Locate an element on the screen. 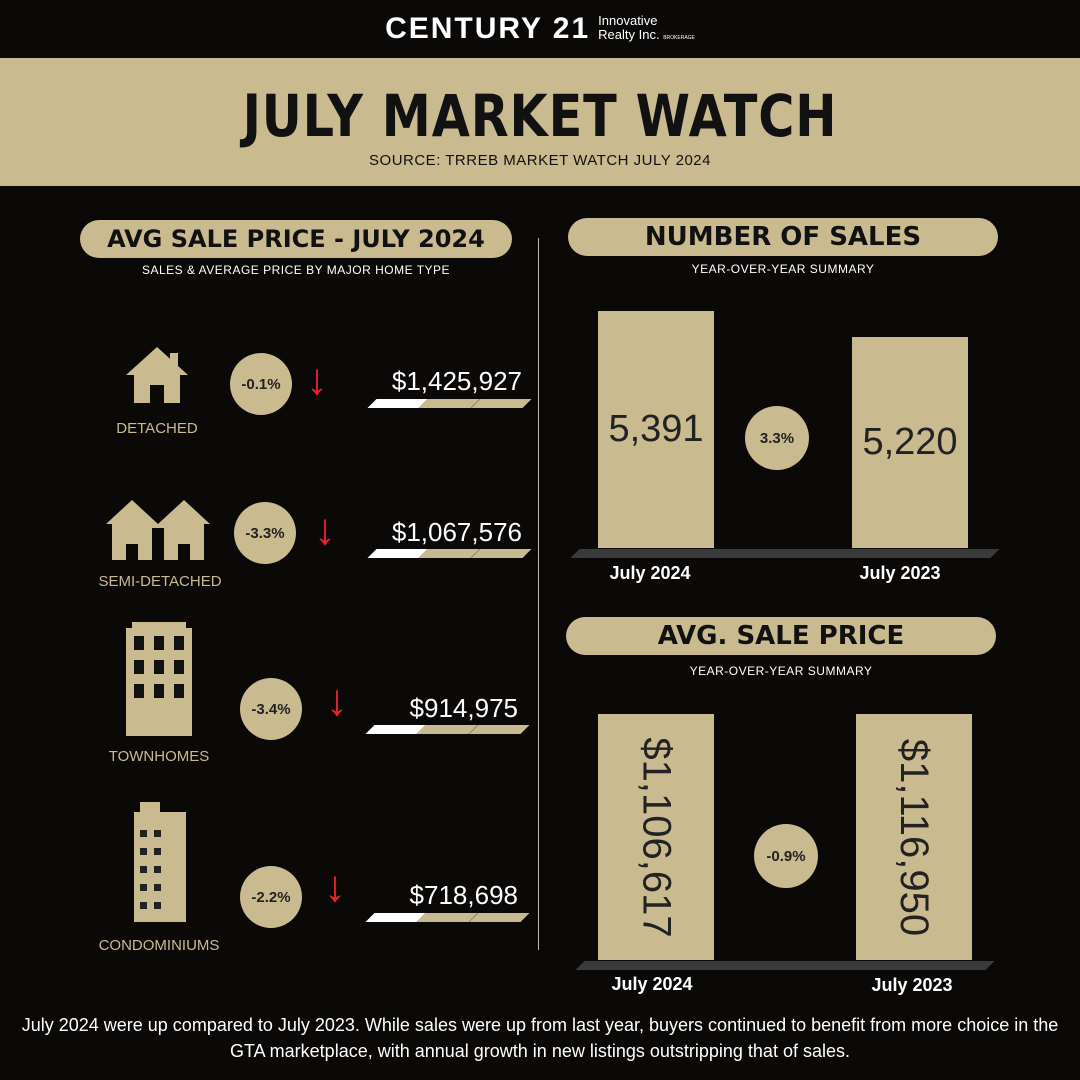 The image size is (1080, 1080). avg-baseline is located at coordinates (785, 965).